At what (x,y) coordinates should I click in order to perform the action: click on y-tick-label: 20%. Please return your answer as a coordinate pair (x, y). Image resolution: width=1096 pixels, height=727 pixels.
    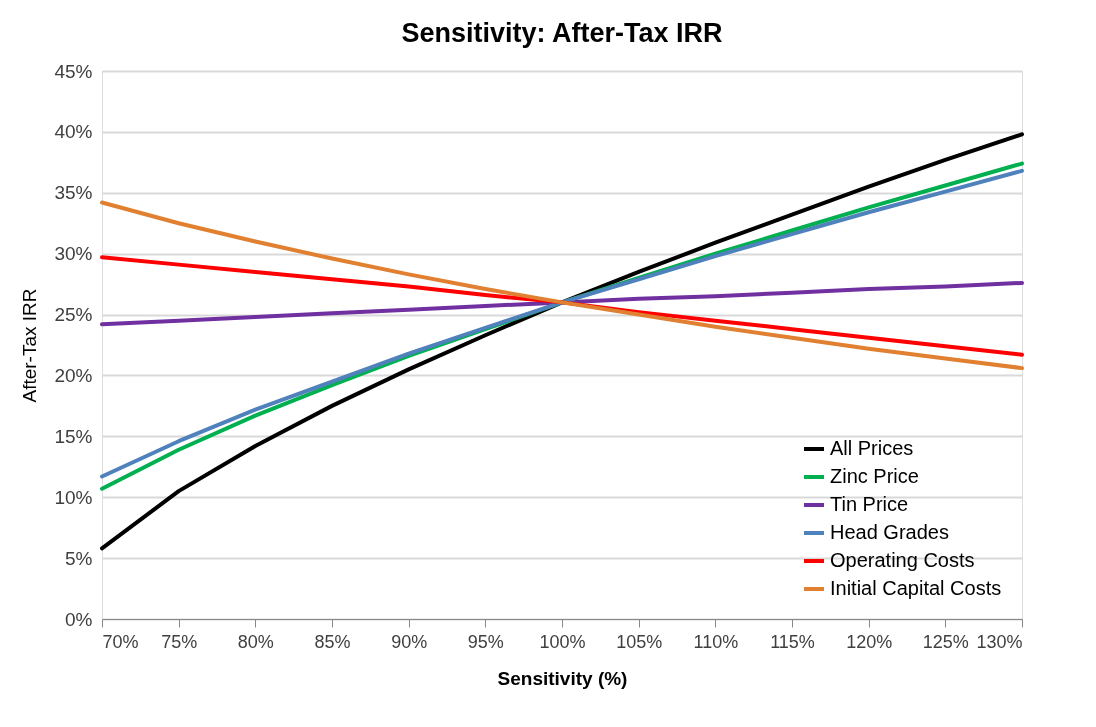
    Looking at the image, I should click on (73, 375).